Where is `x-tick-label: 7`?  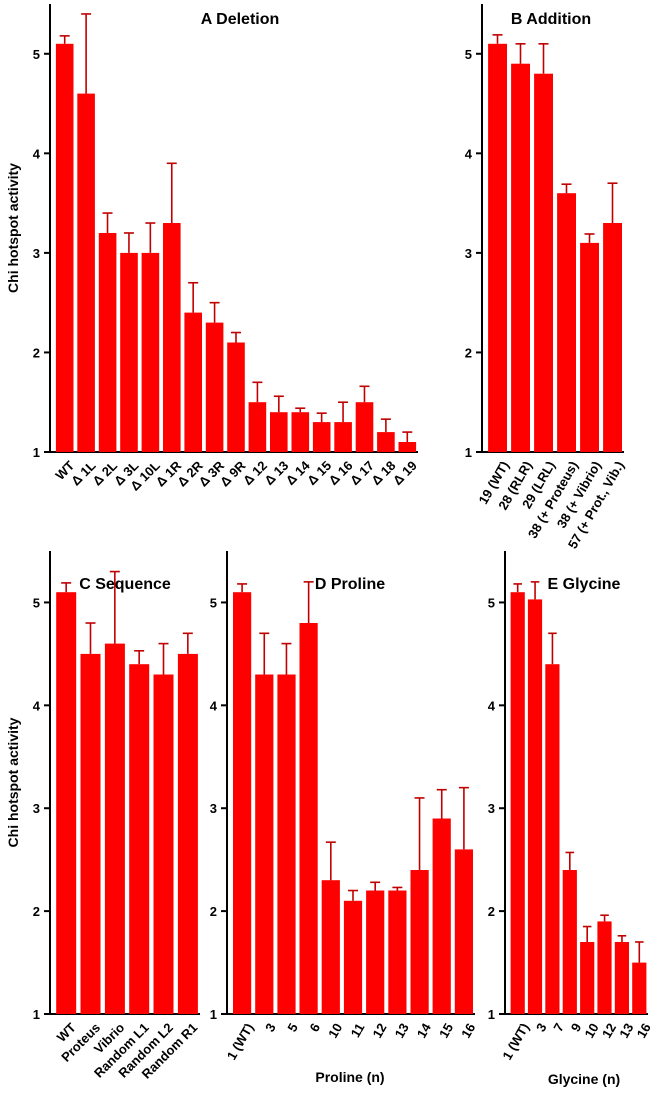
x-tick-label: 7 is located at coordinates (558, 1028).